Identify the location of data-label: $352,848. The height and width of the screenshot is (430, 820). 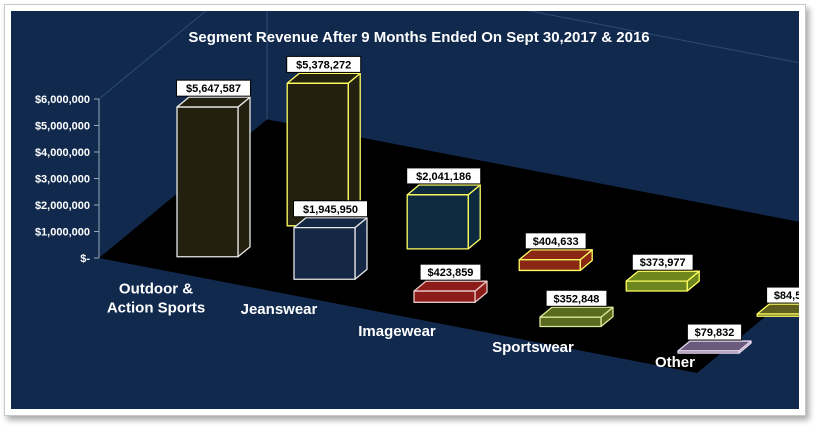
(577, 299).